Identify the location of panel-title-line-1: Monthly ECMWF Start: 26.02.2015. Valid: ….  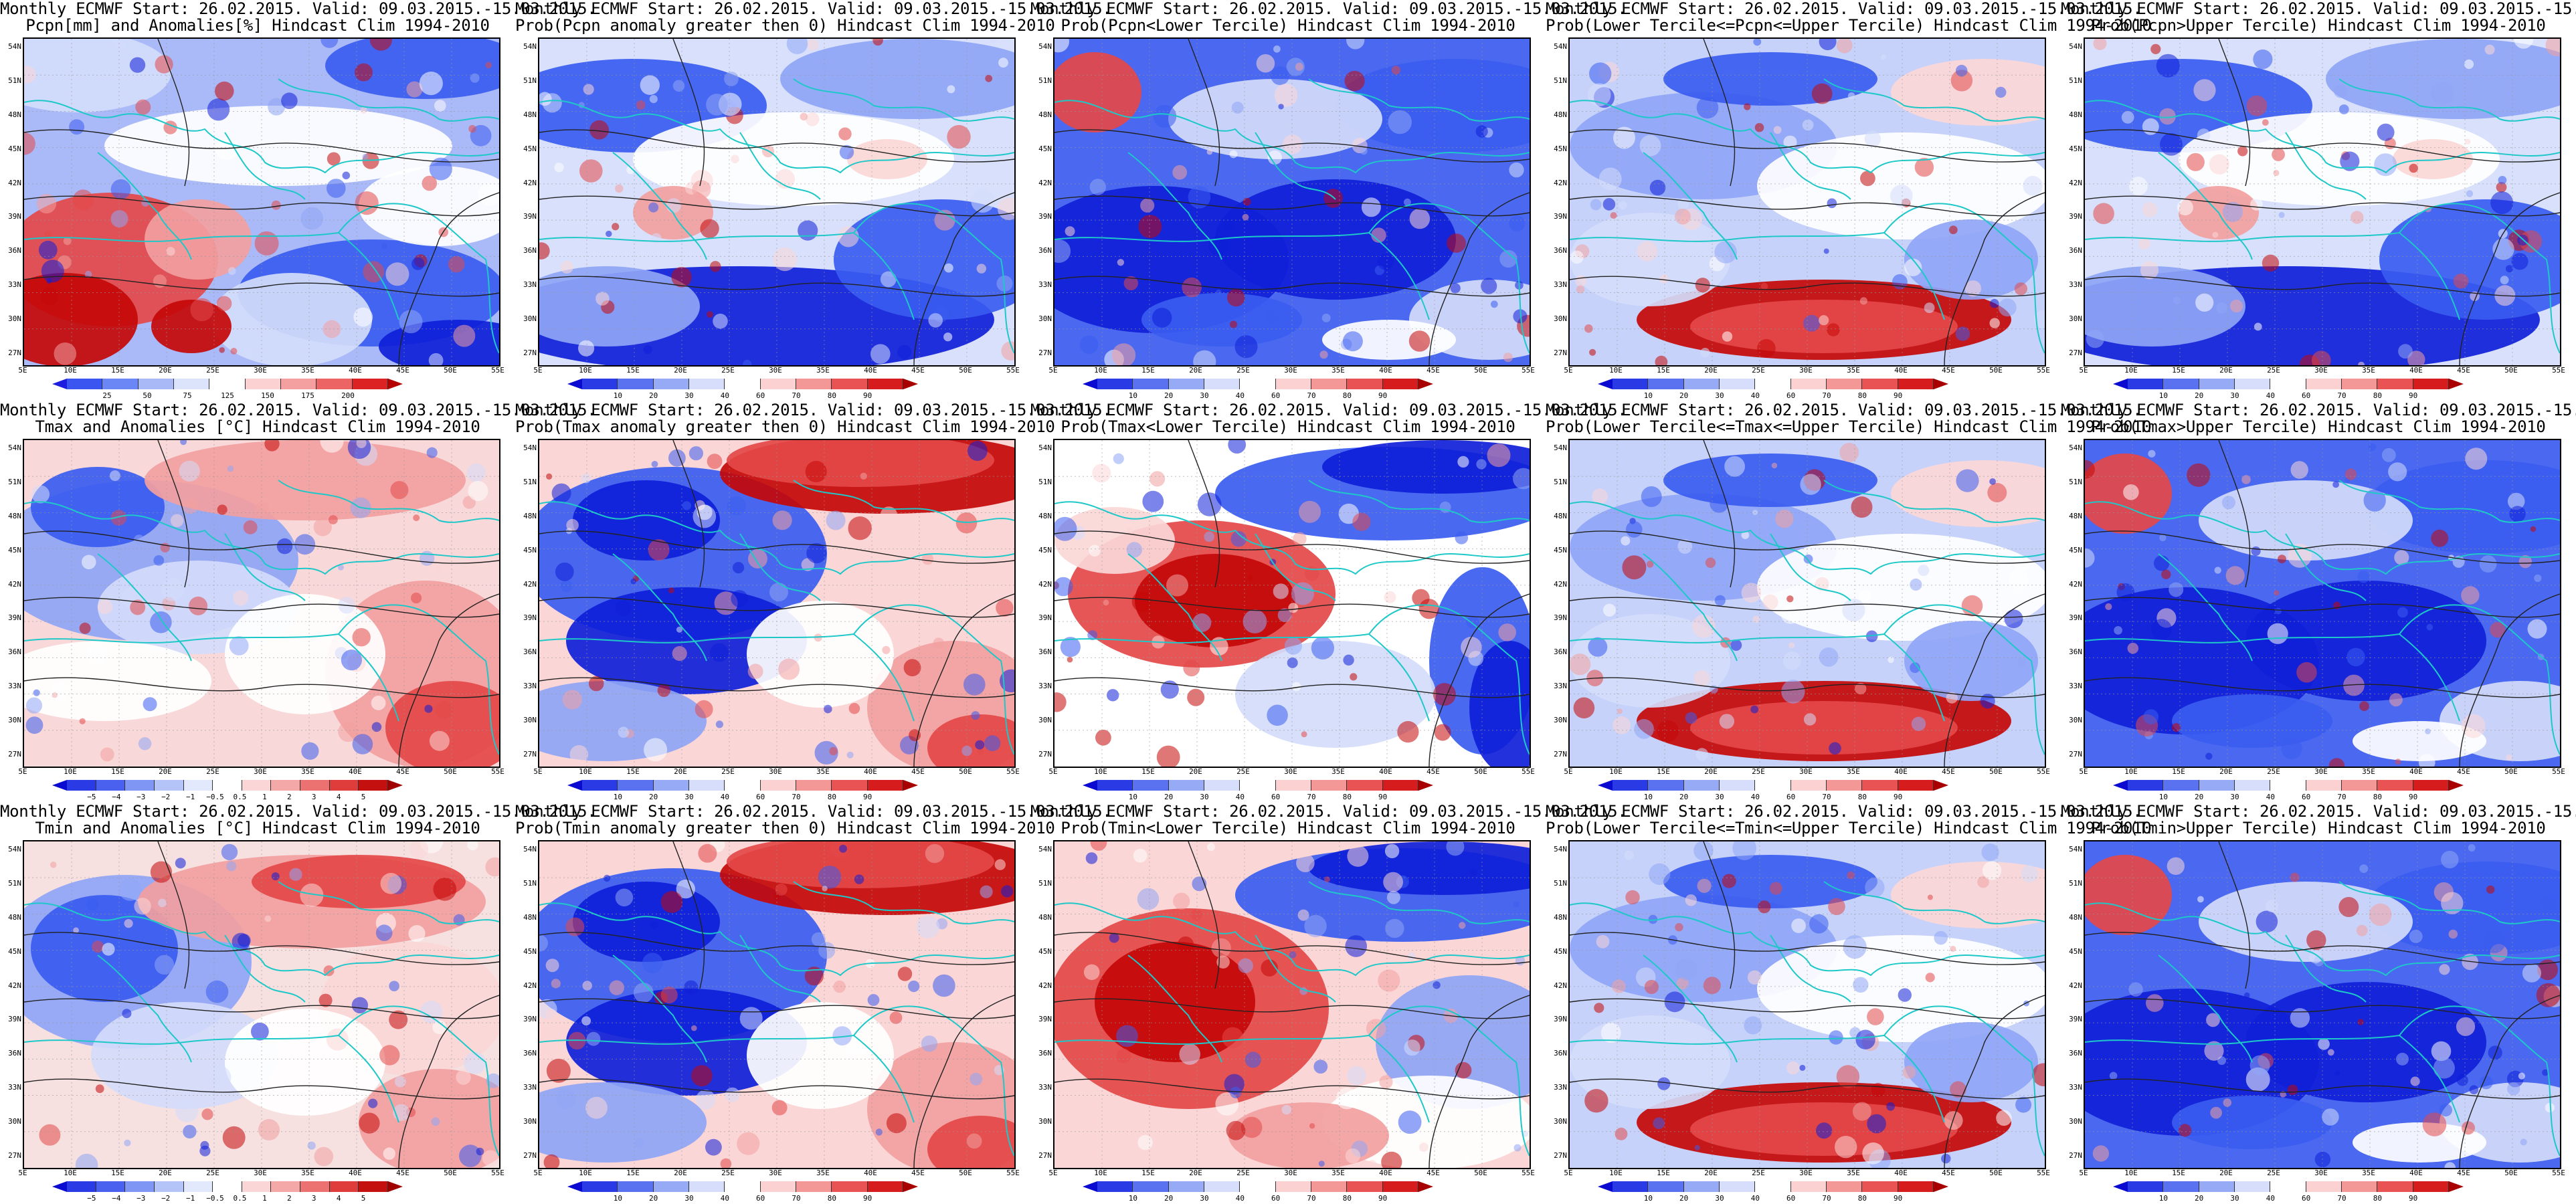
(814, 9).